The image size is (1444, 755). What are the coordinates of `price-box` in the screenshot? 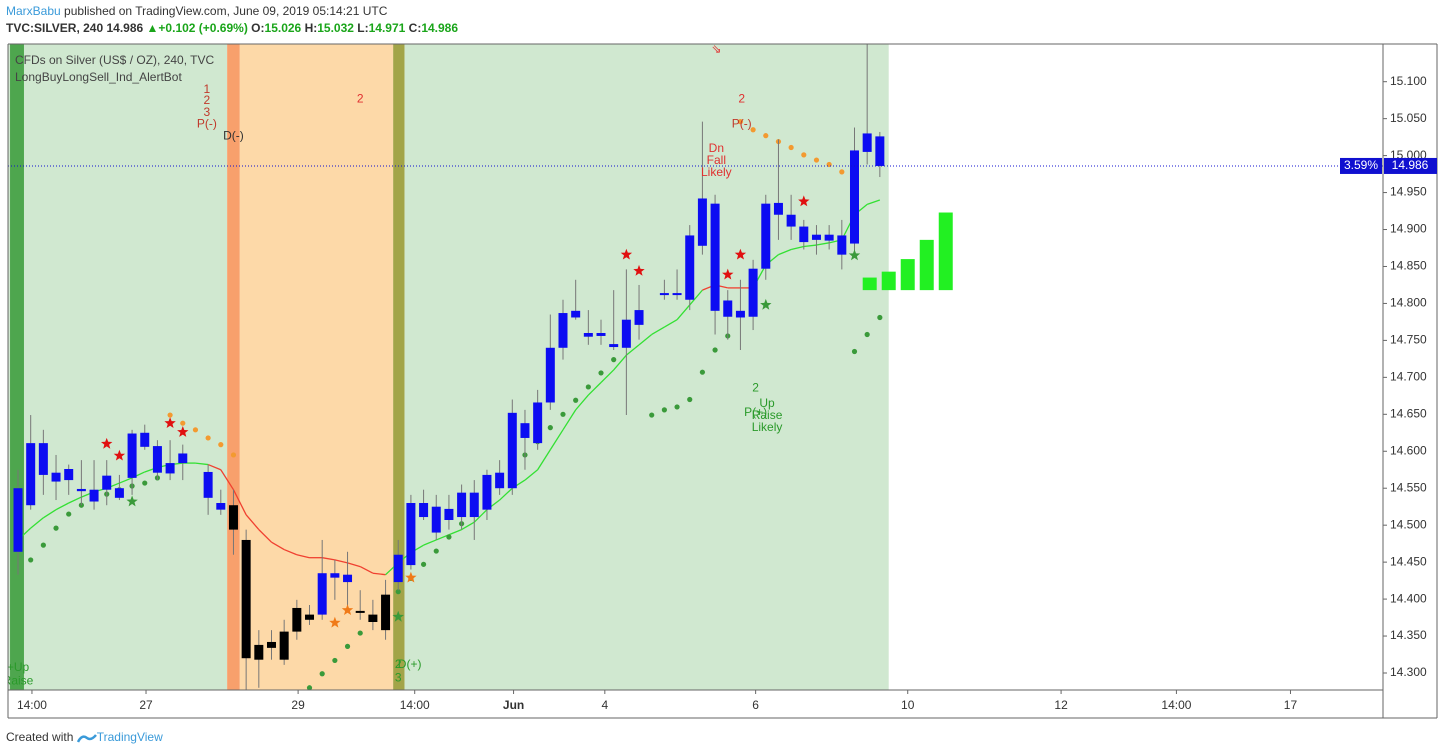 It's located at (1410, 165).